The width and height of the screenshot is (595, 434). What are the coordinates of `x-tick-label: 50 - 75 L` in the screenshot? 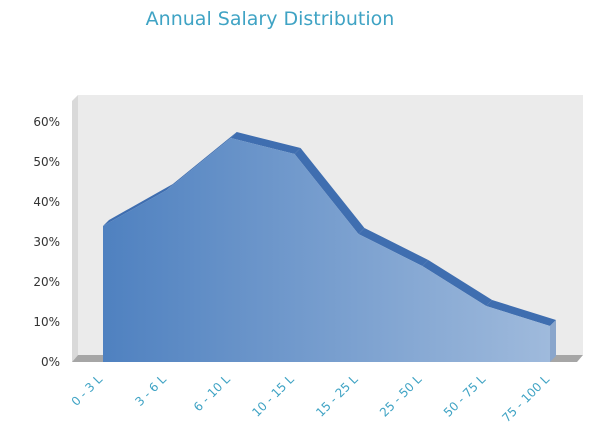 It's located at (465, 396).